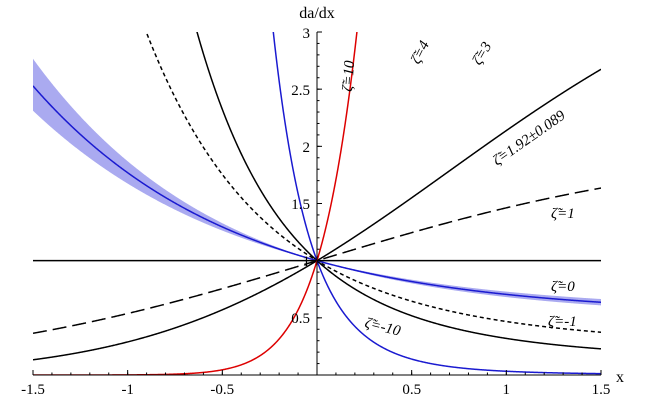  I want to click on label-zeta-1.92: ζ̃=1.92±0.089, so click(529, 138).